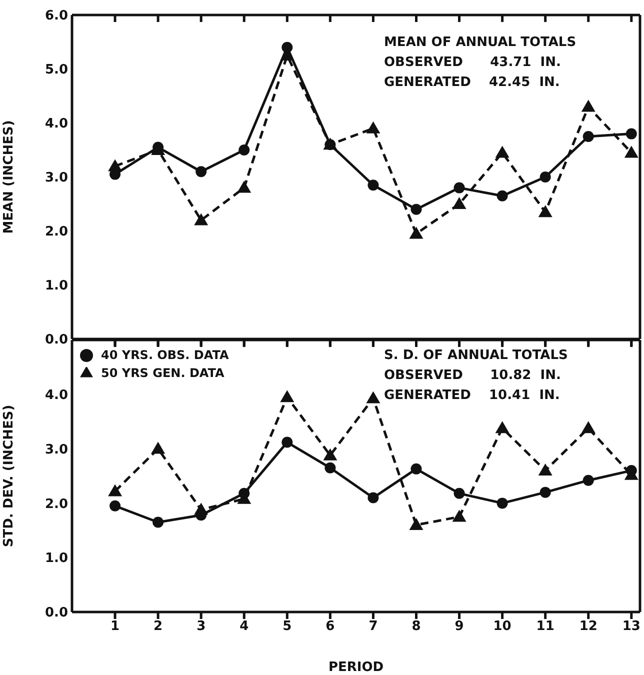 Image resolution: width=644 pixels, height=675 pixels. I want to click on x-tick-label: 9, so click(459, 626).